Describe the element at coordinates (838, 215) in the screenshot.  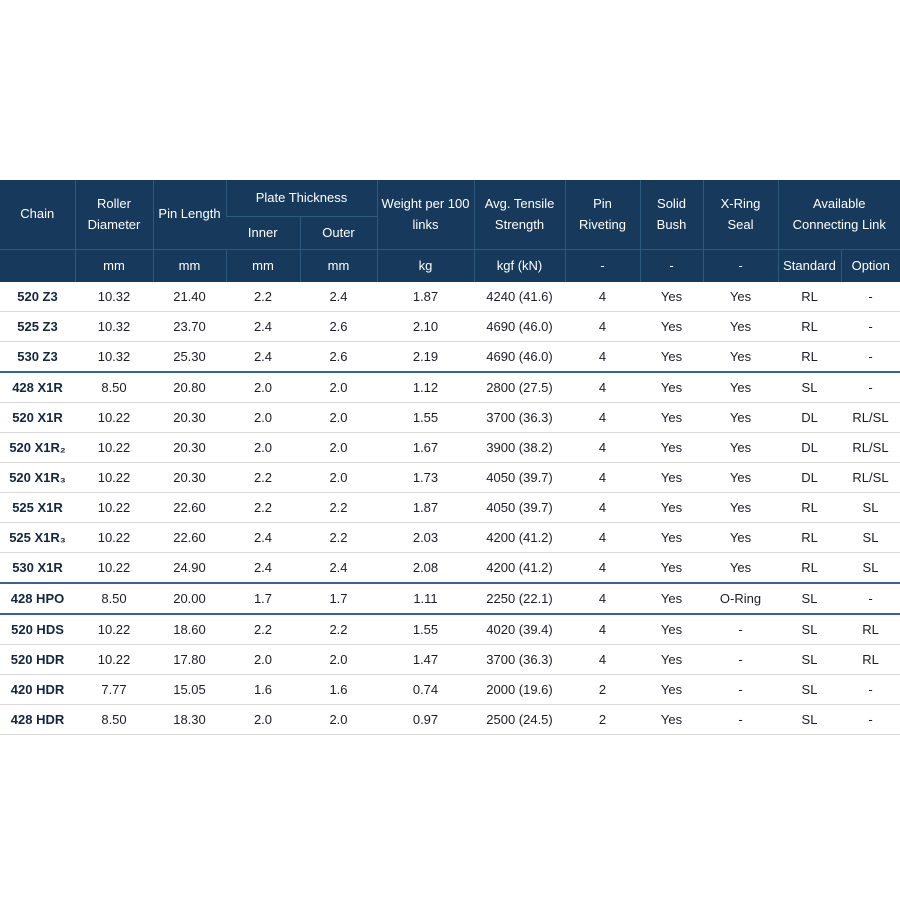
I see `header-connecting-link: Available Connecting Link` at that location.